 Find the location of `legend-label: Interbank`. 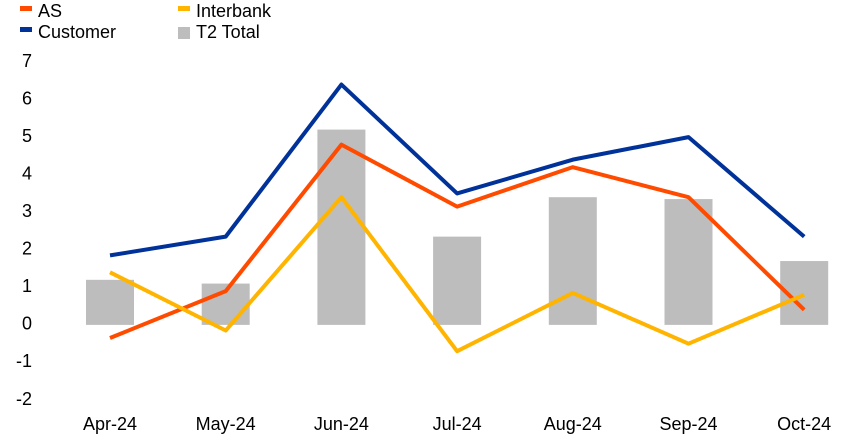

legend-label: Interbank is located at coordinates (234, 11).